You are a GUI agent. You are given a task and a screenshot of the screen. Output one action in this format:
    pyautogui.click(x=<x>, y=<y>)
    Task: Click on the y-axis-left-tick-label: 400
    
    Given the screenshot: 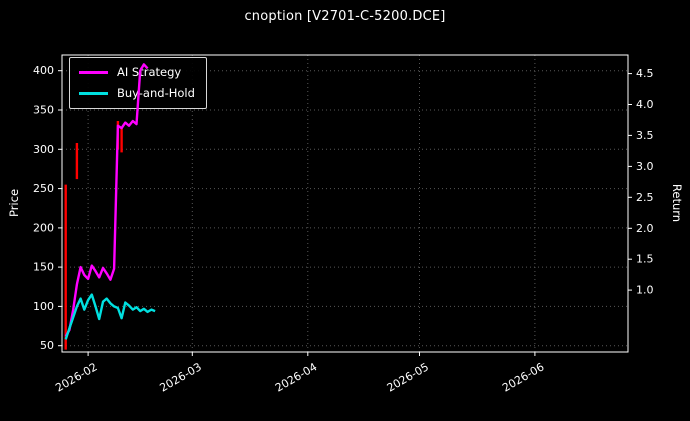 What is the action you would take?
    pyautogui.click(x=43, y=70)
    